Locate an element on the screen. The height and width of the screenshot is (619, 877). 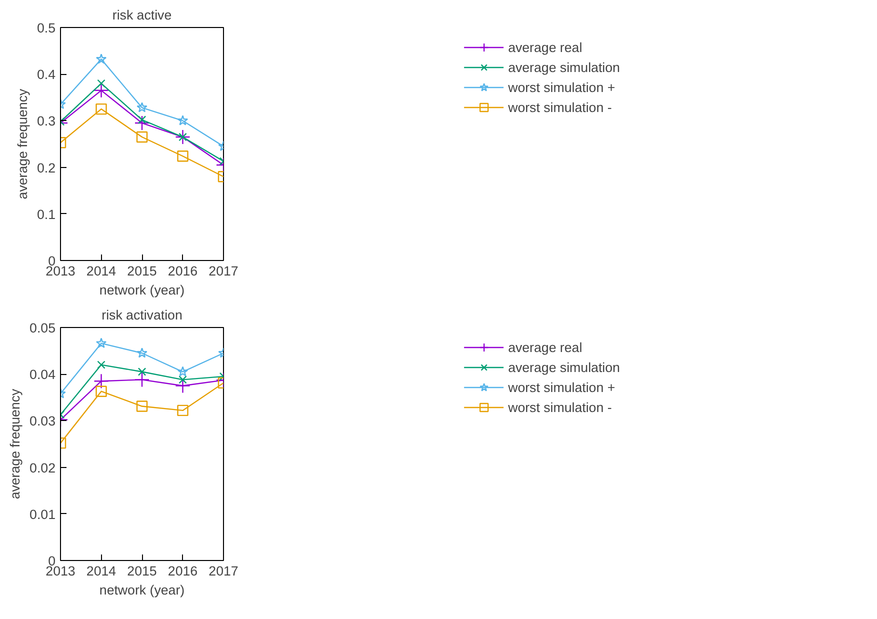
y-tick-label: 0.01 is located at coordinates (43, 514).